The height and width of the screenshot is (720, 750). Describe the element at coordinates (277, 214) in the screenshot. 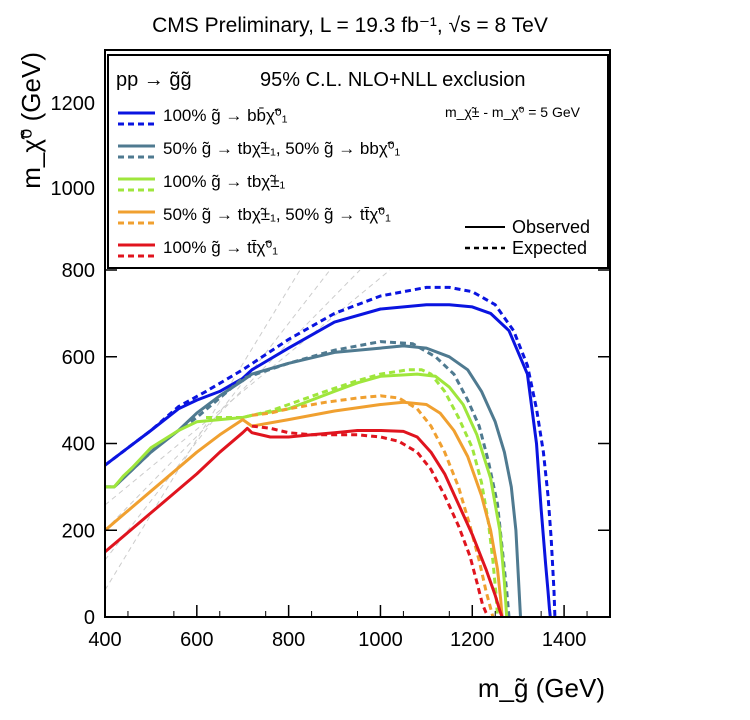

I see `legend-entry-label-3: 50% g̃ → tbχ̃±₁, 50% g̃ → tt̄χ̃⁰₁` at that location.